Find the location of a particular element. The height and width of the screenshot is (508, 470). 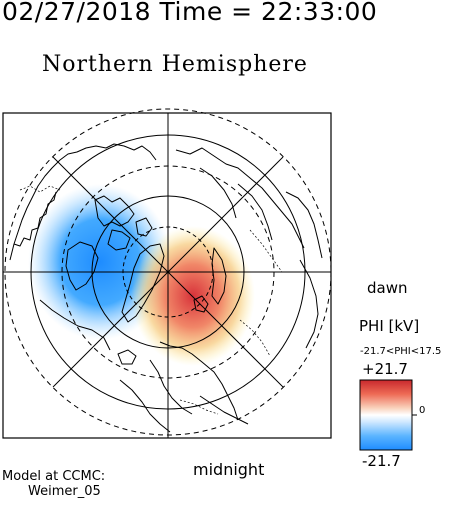

midnight-label: midnight is located at coordinates (229, 469).